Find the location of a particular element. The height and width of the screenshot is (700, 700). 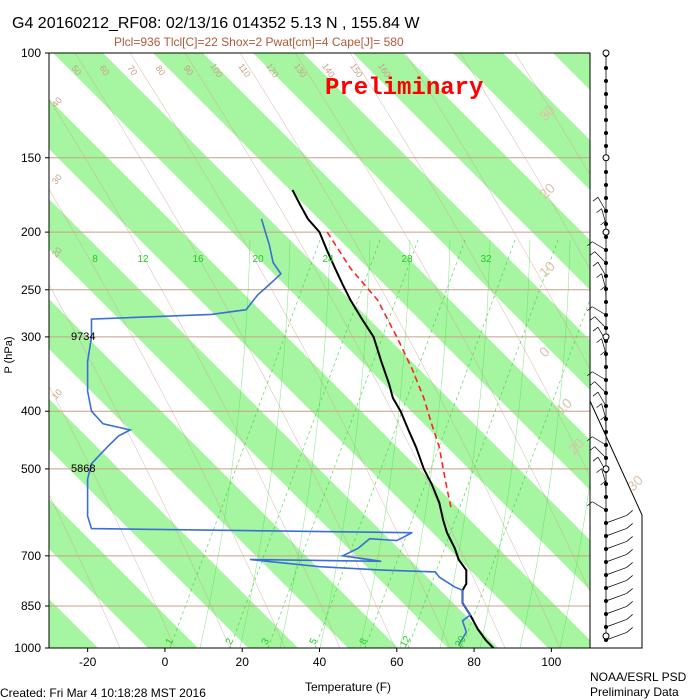

wind-panel-outline is located at coordinates (616, 351).